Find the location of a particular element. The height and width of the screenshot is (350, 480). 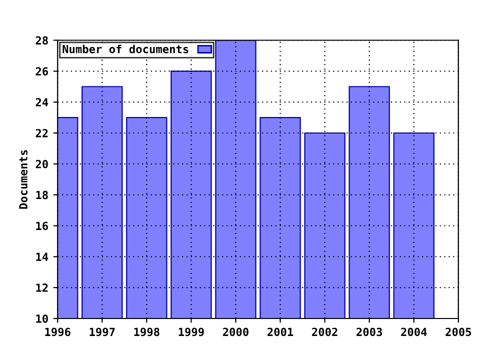

x-tick-label: 2001 is located at coordinates (281, 332).